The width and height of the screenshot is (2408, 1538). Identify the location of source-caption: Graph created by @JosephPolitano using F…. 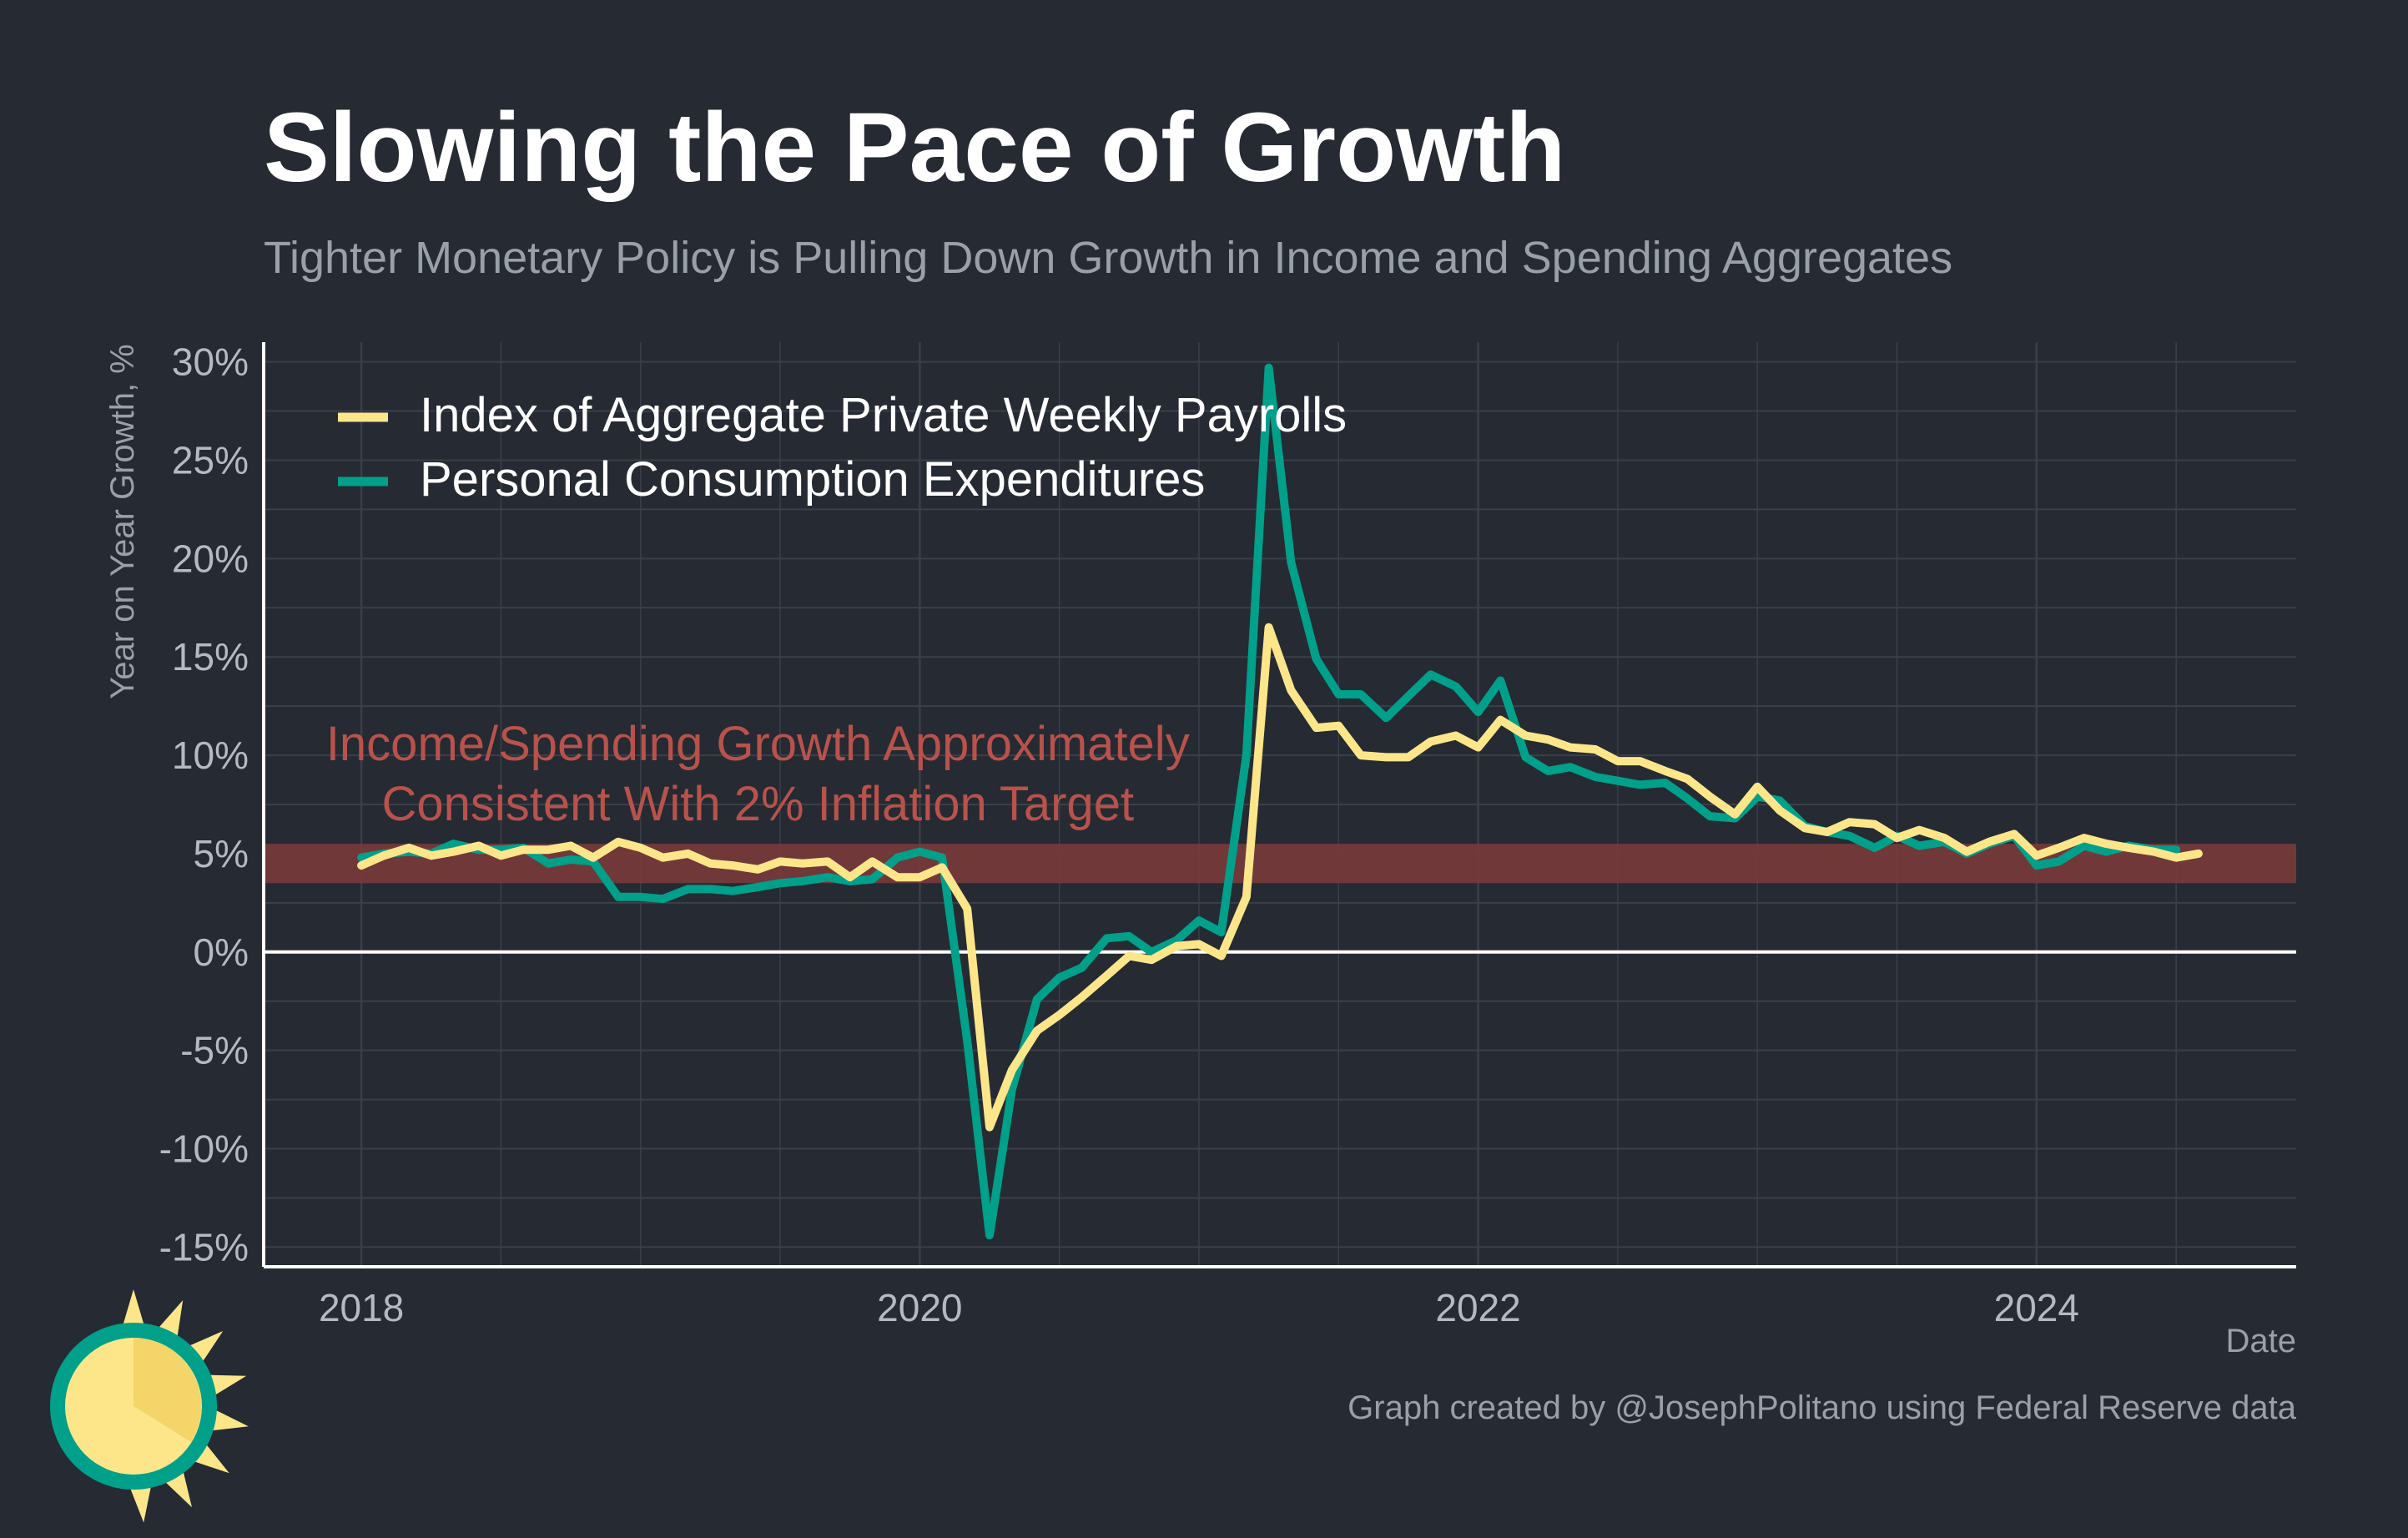
(1822, 1407).